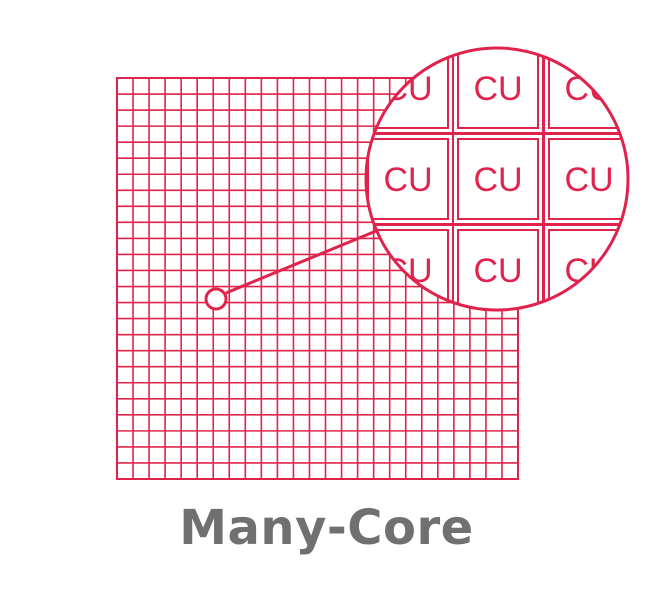  Describe the element at coordinates (216, 299) in the screenshot. I see `selected-core-marker` at that location.